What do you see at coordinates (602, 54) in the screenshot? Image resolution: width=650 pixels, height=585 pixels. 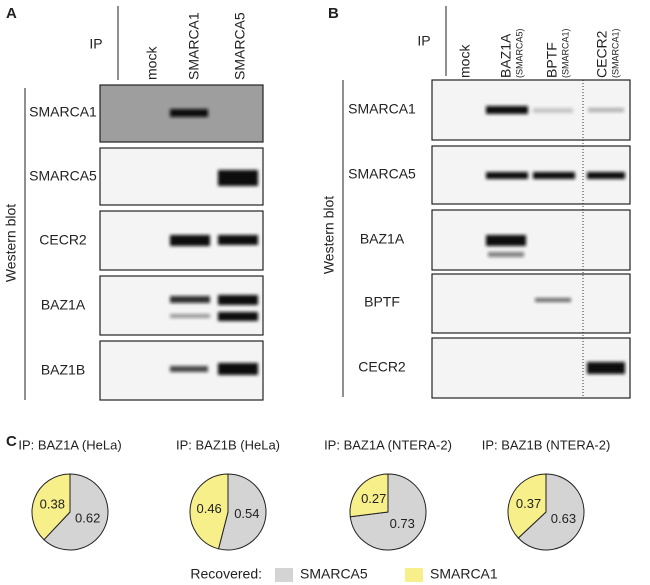 I see `lane-label: CECR2` at bounding box center [602, 54].